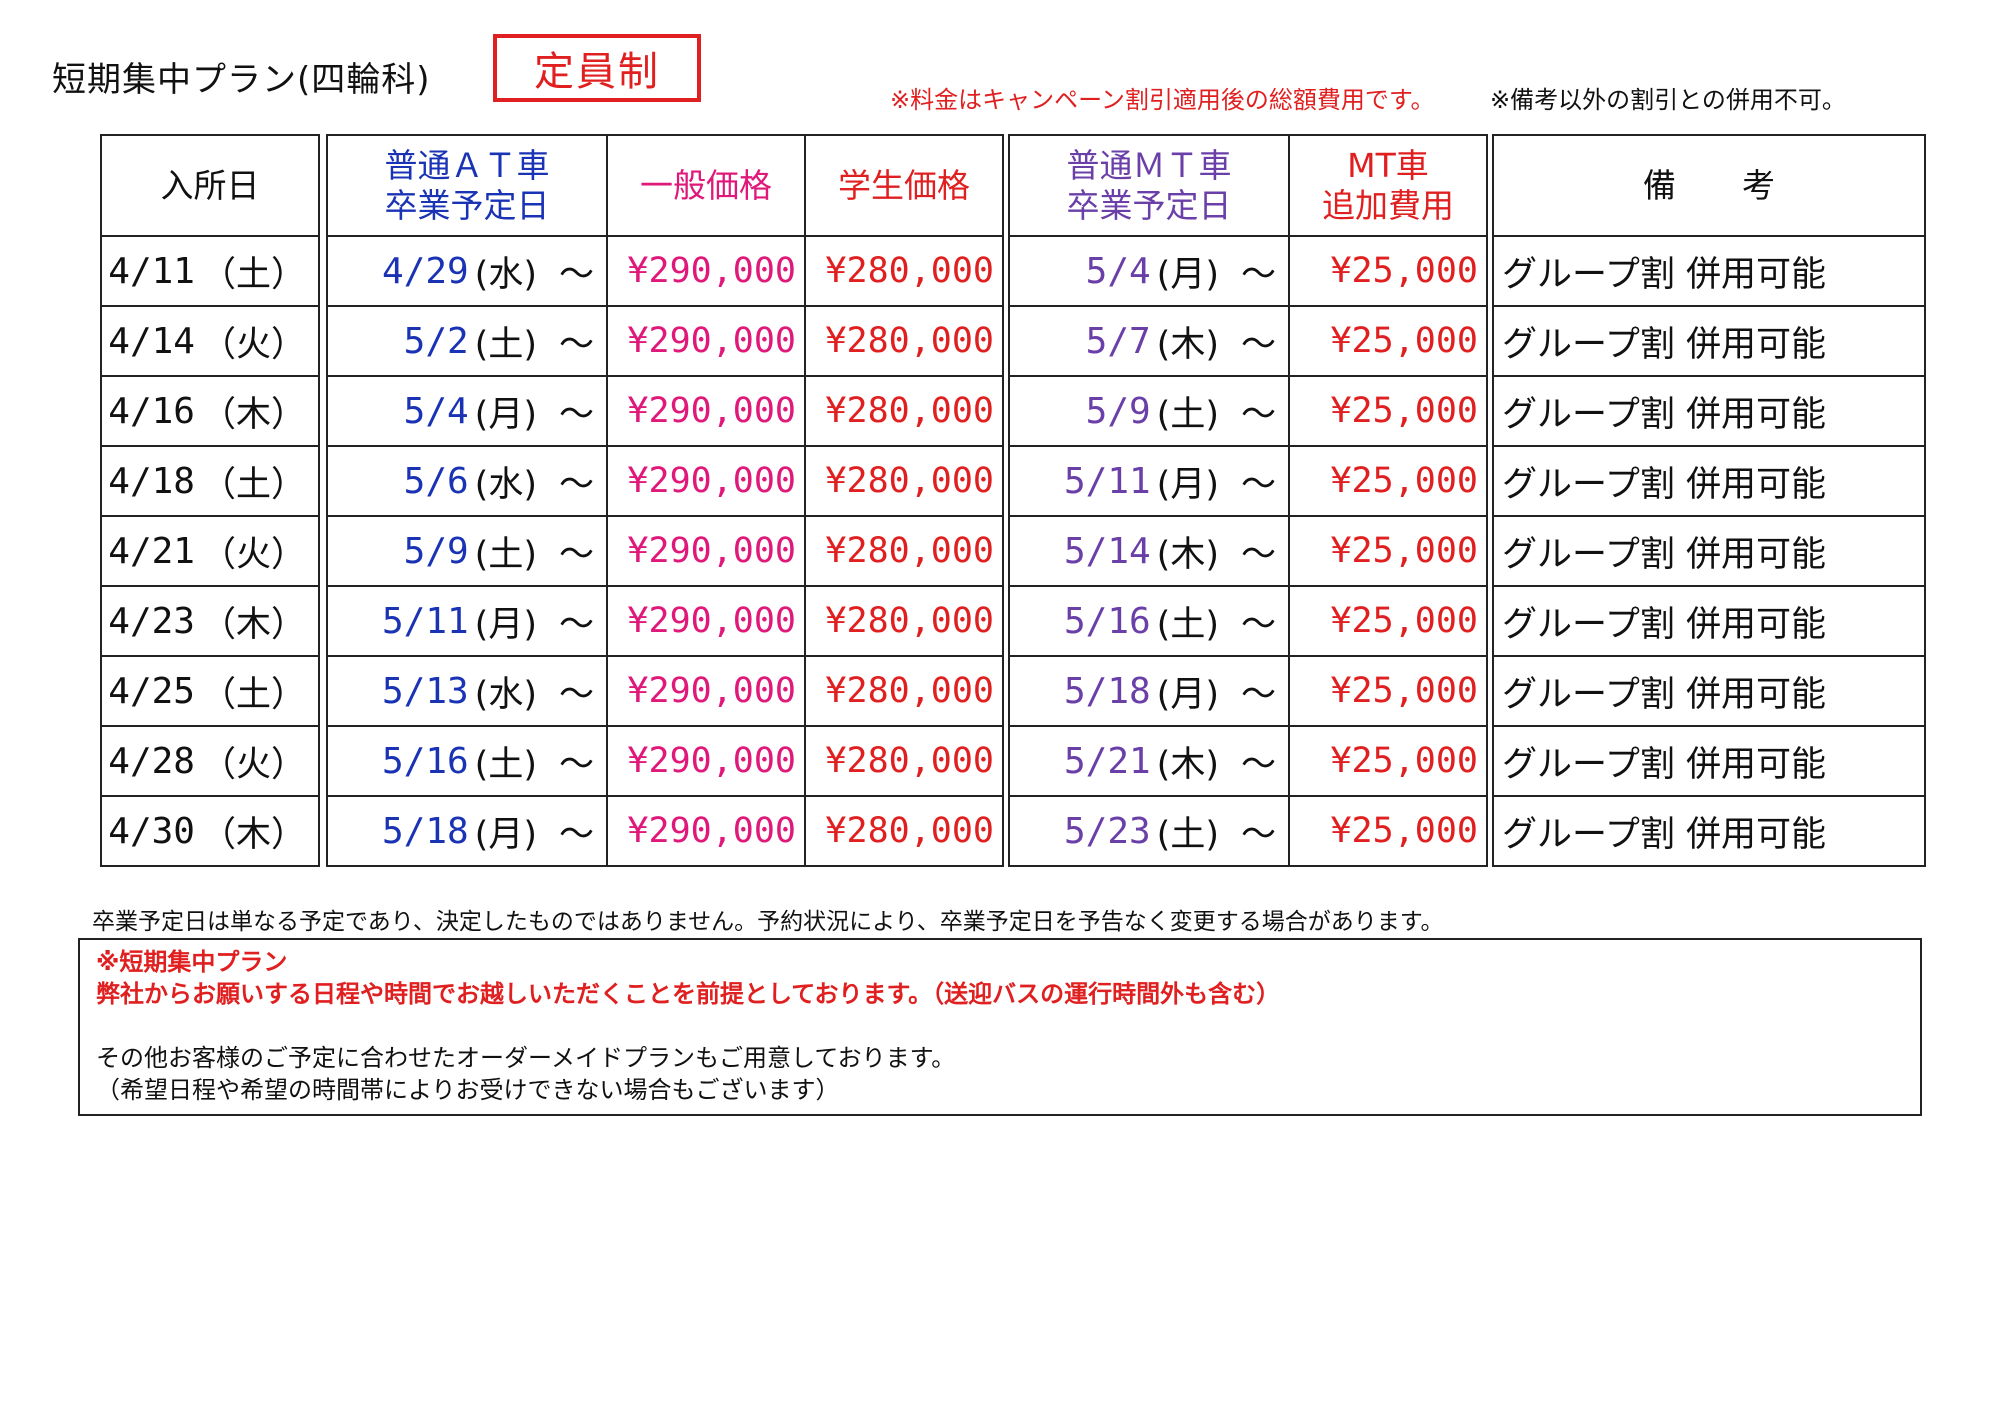 The image size is (2000, 1414). I want to click on at-graduation-date: 5/2 (土) ～, so click(467, 341).